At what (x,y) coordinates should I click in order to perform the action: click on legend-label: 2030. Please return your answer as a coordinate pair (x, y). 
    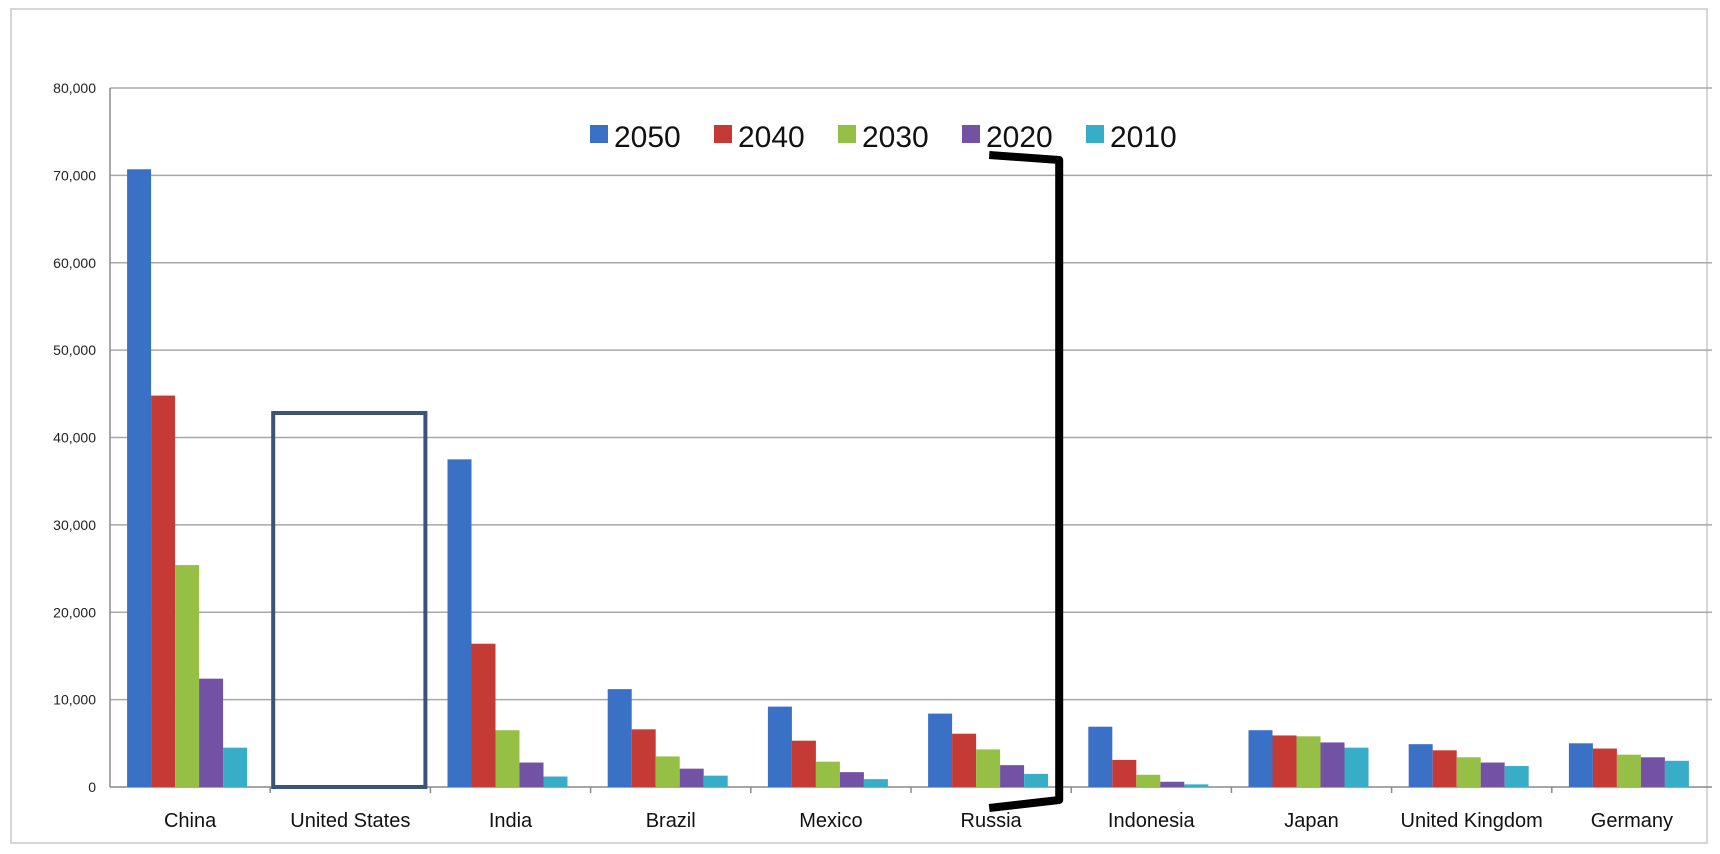
    Looking at the image, I should click on (895, 137).